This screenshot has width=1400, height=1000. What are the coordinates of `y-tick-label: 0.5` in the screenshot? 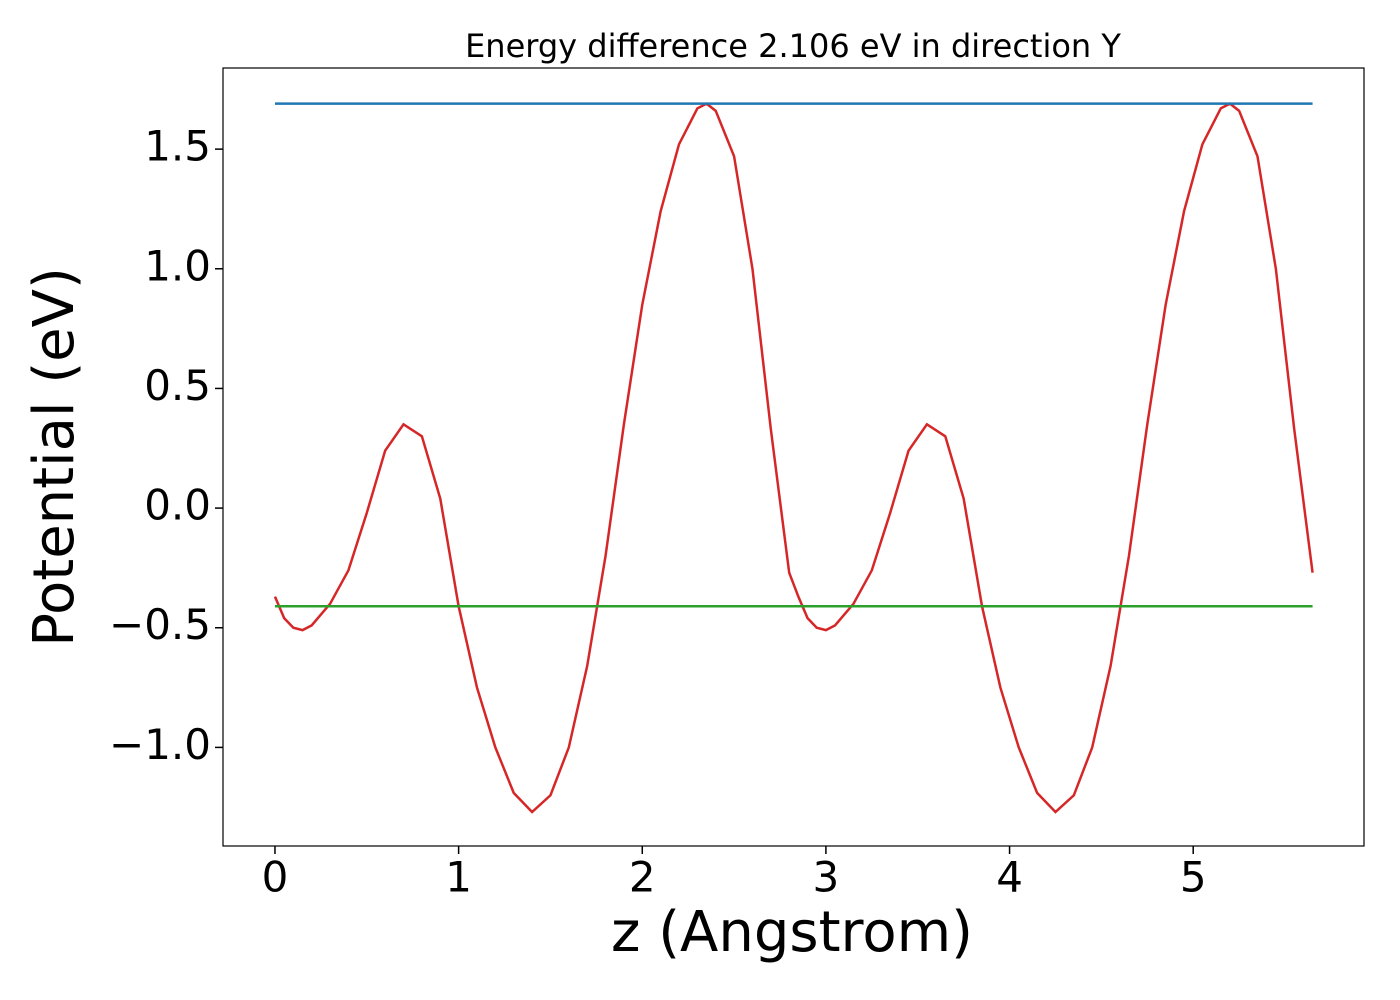 It's located at (177, 385).